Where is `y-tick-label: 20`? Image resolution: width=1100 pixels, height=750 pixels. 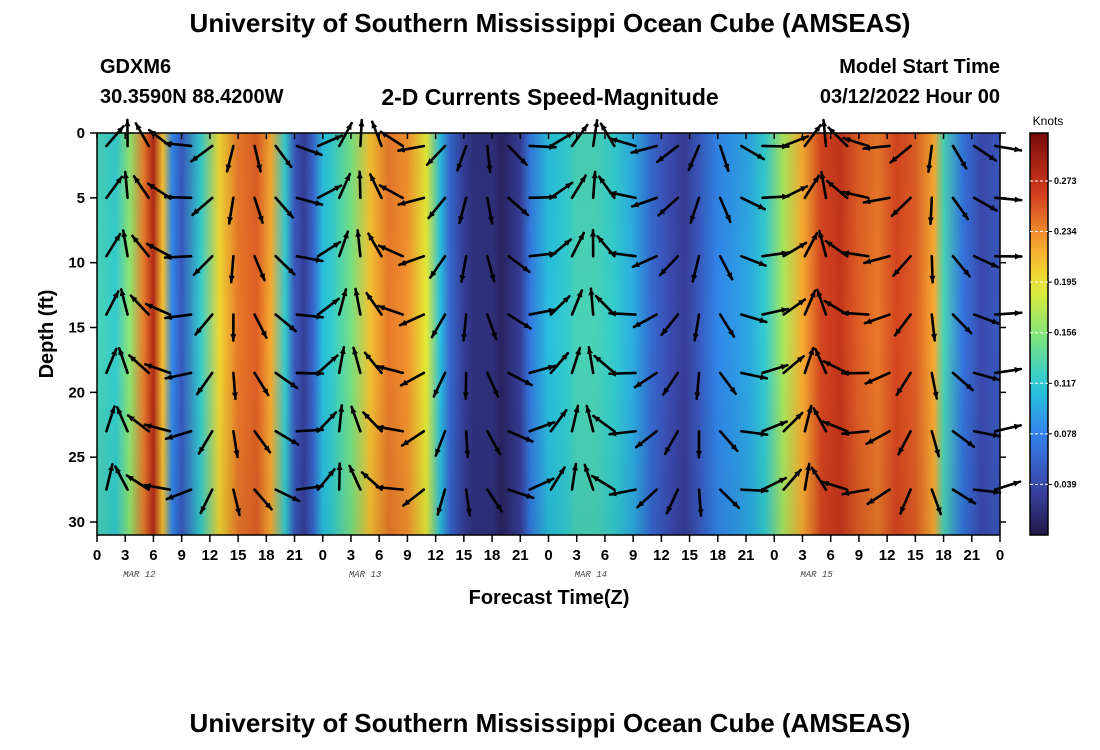
y-tick-label: 20 is located at coordinates (76, 392).